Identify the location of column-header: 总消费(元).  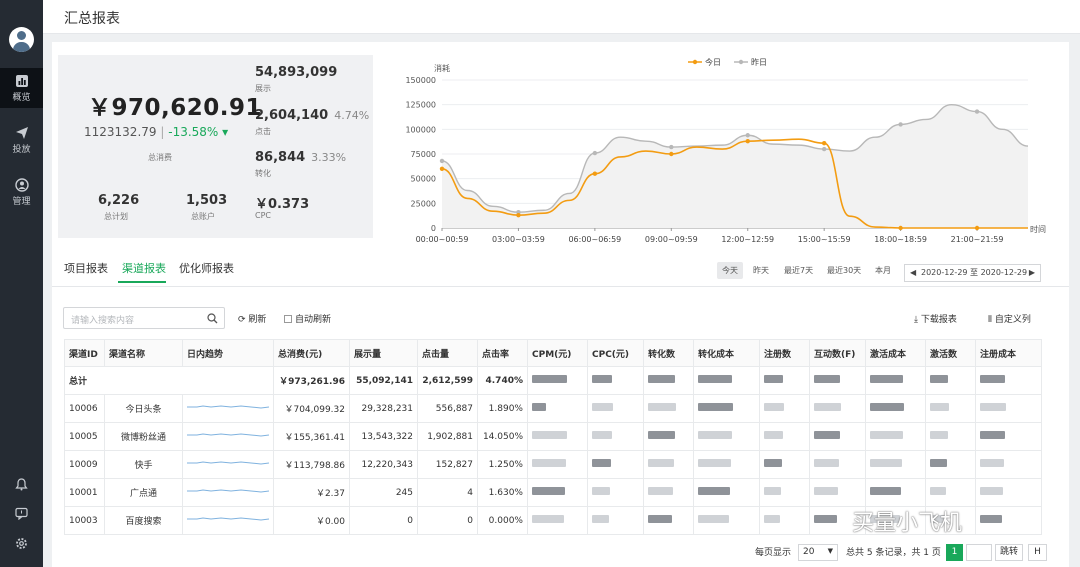
(311, 353).